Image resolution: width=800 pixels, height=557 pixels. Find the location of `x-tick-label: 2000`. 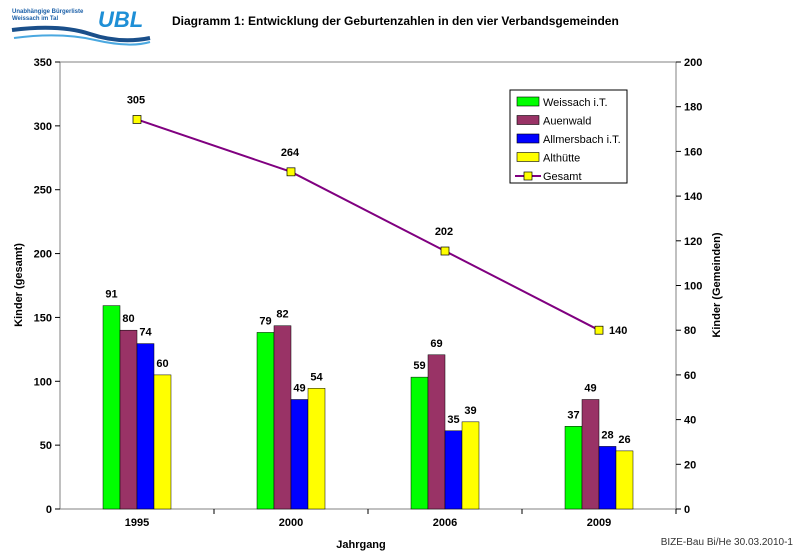

x-tick-label: 2000 is located at coordinates (291, 523).